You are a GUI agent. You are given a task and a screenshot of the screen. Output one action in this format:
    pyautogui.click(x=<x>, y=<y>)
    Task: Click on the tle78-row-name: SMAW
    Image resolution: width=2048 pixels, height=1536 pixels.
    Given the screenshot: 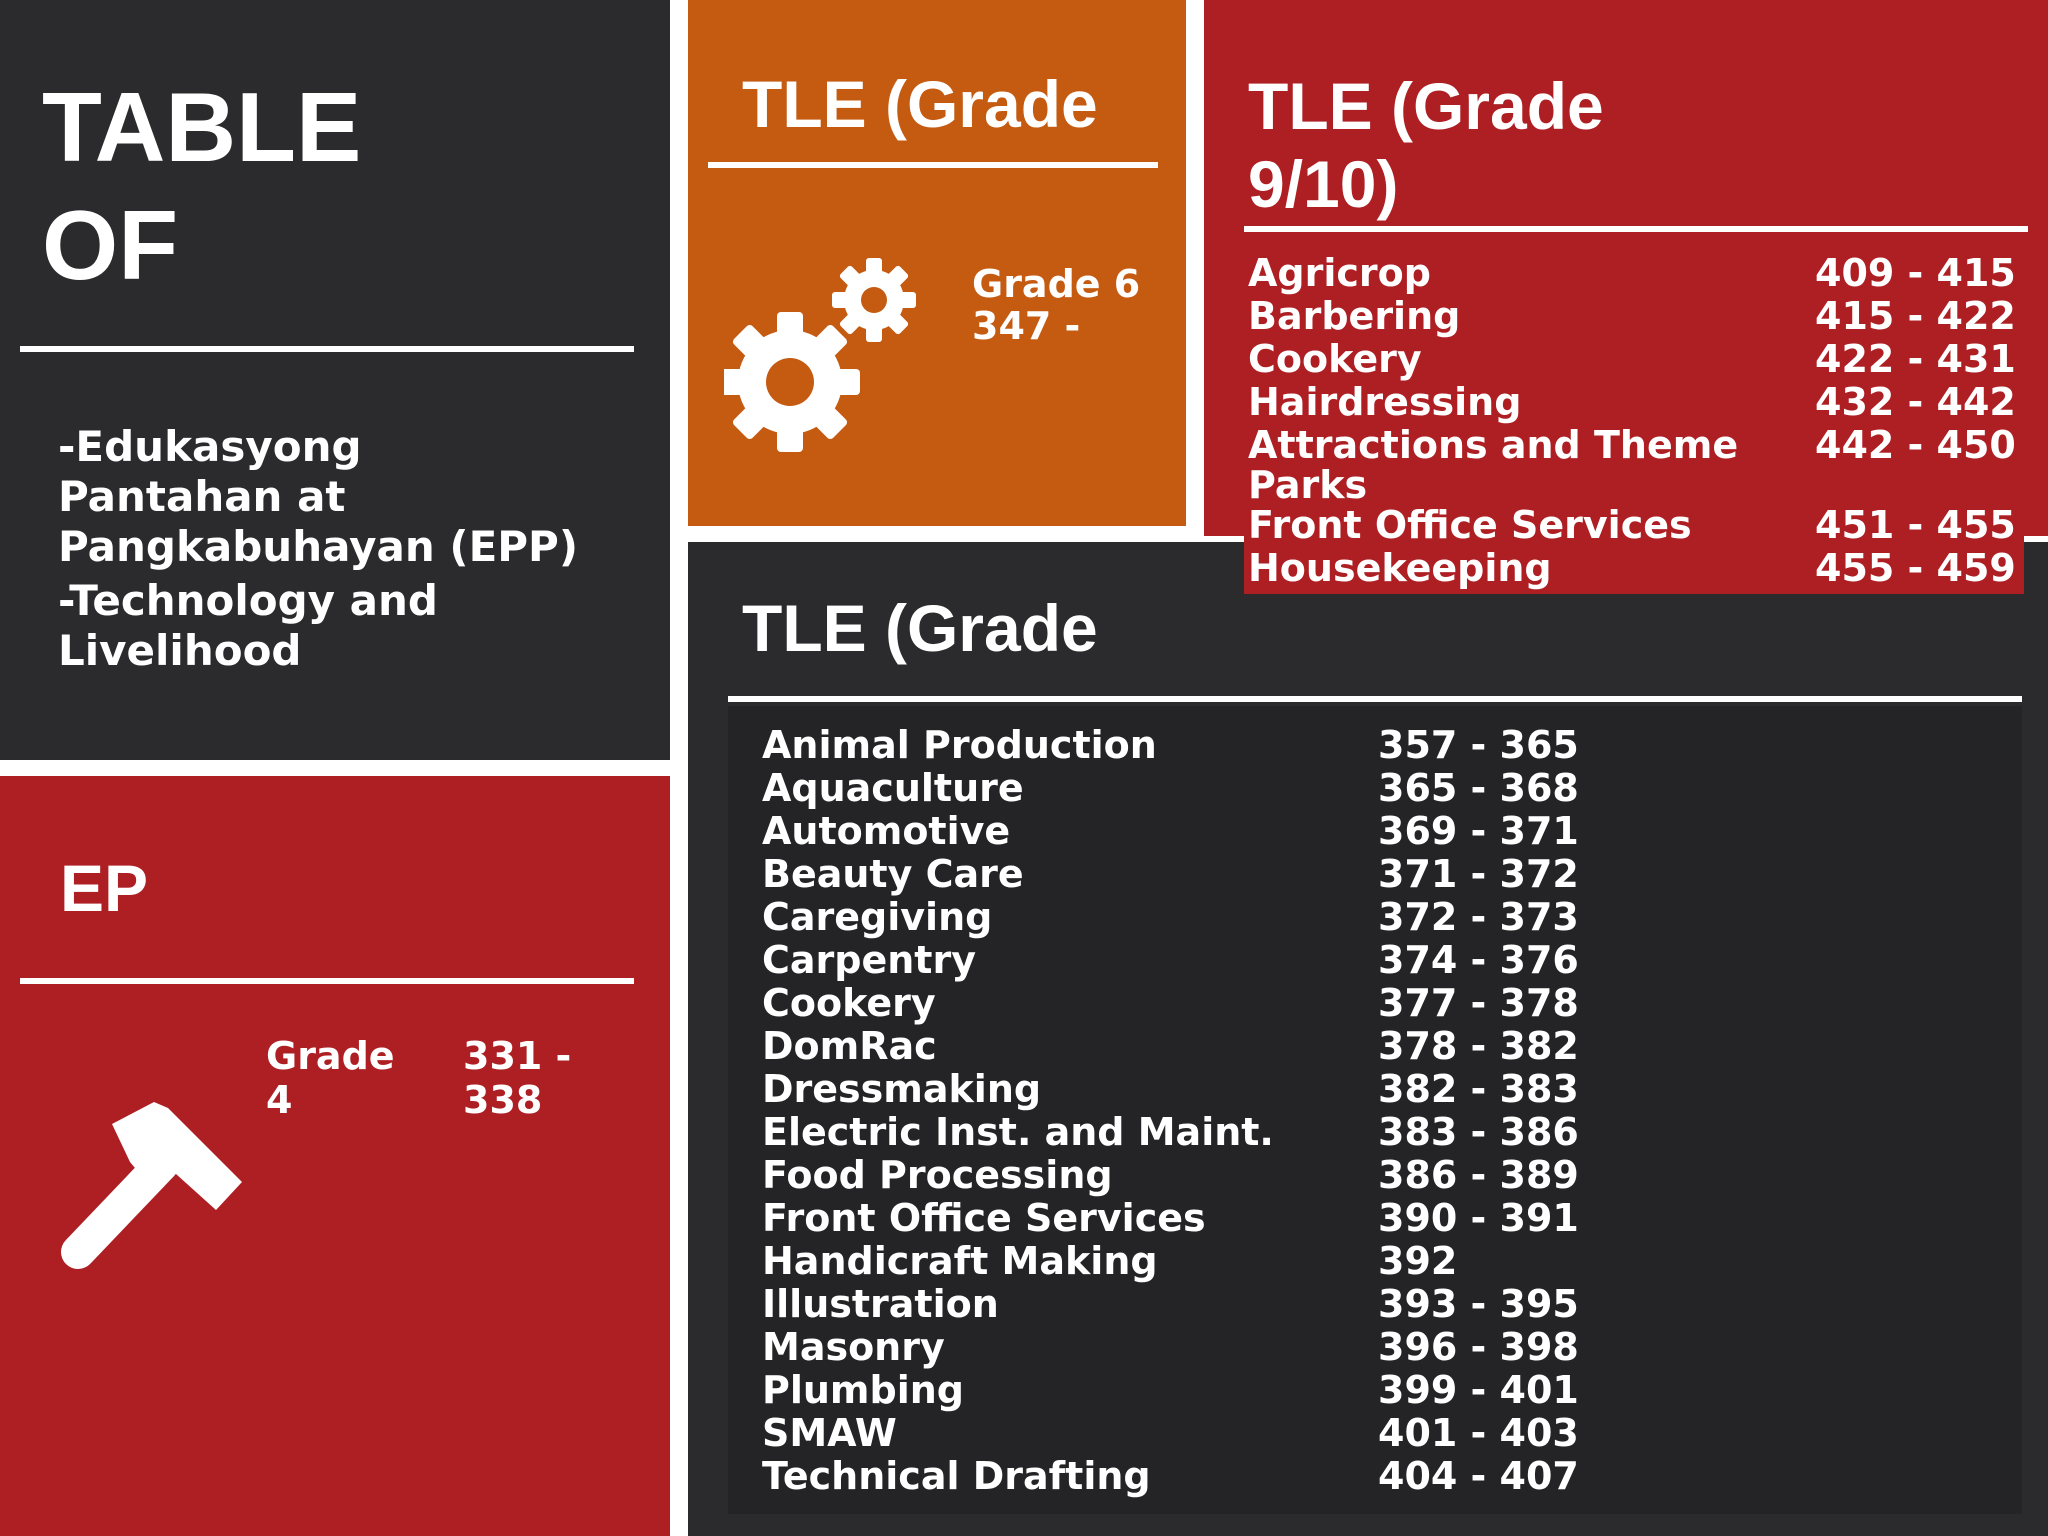 What is the action you would take?
    pyautogui.click(x=829, y=1433)
    